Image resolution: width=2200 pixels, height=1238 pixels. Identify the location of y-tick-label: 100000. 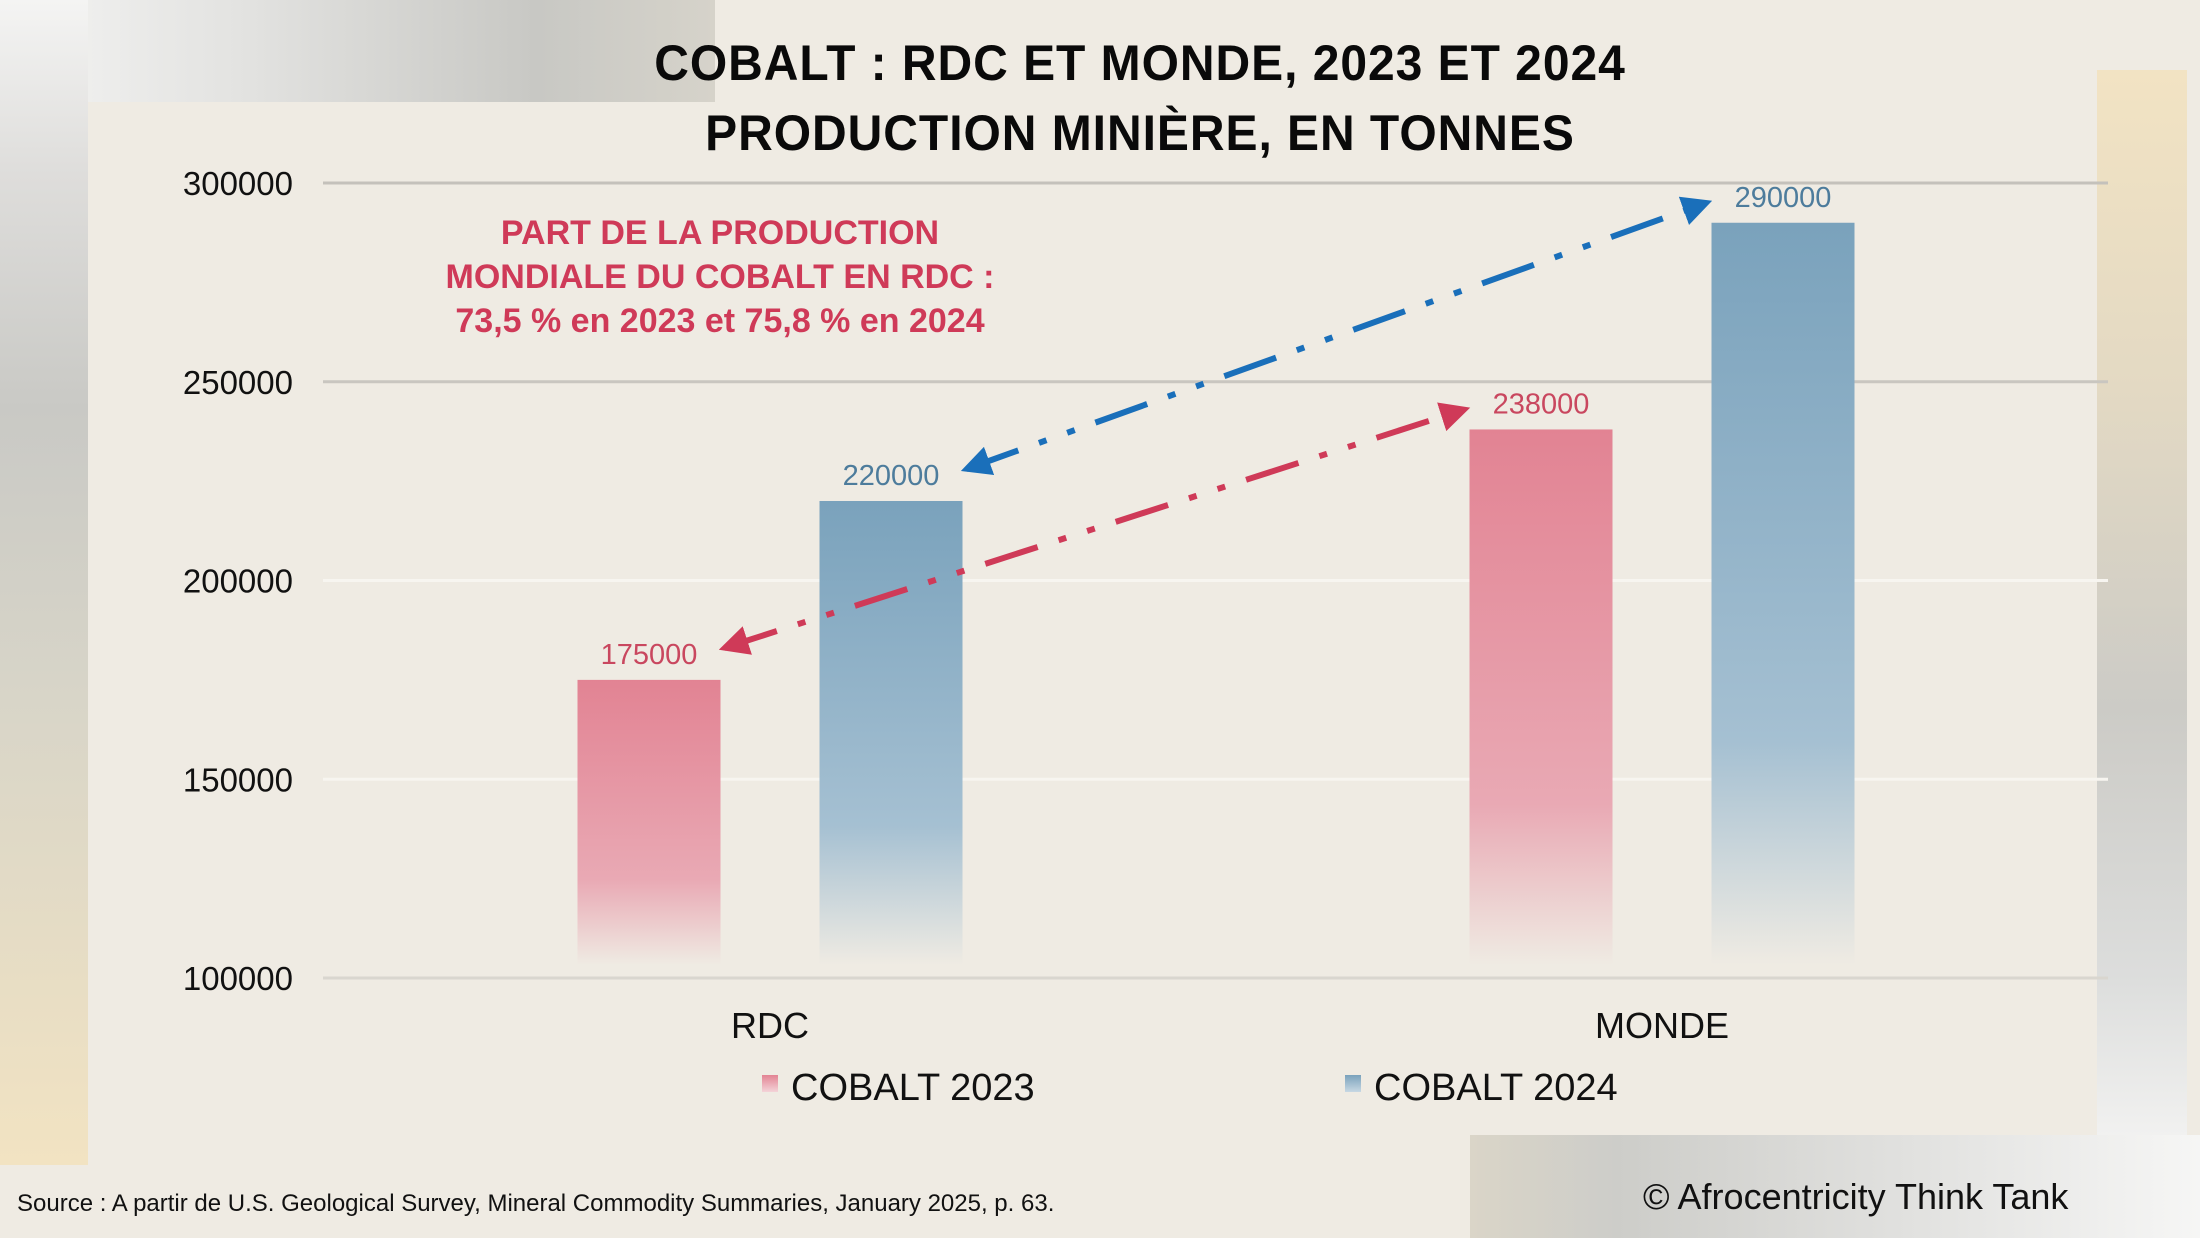
(238, 978).